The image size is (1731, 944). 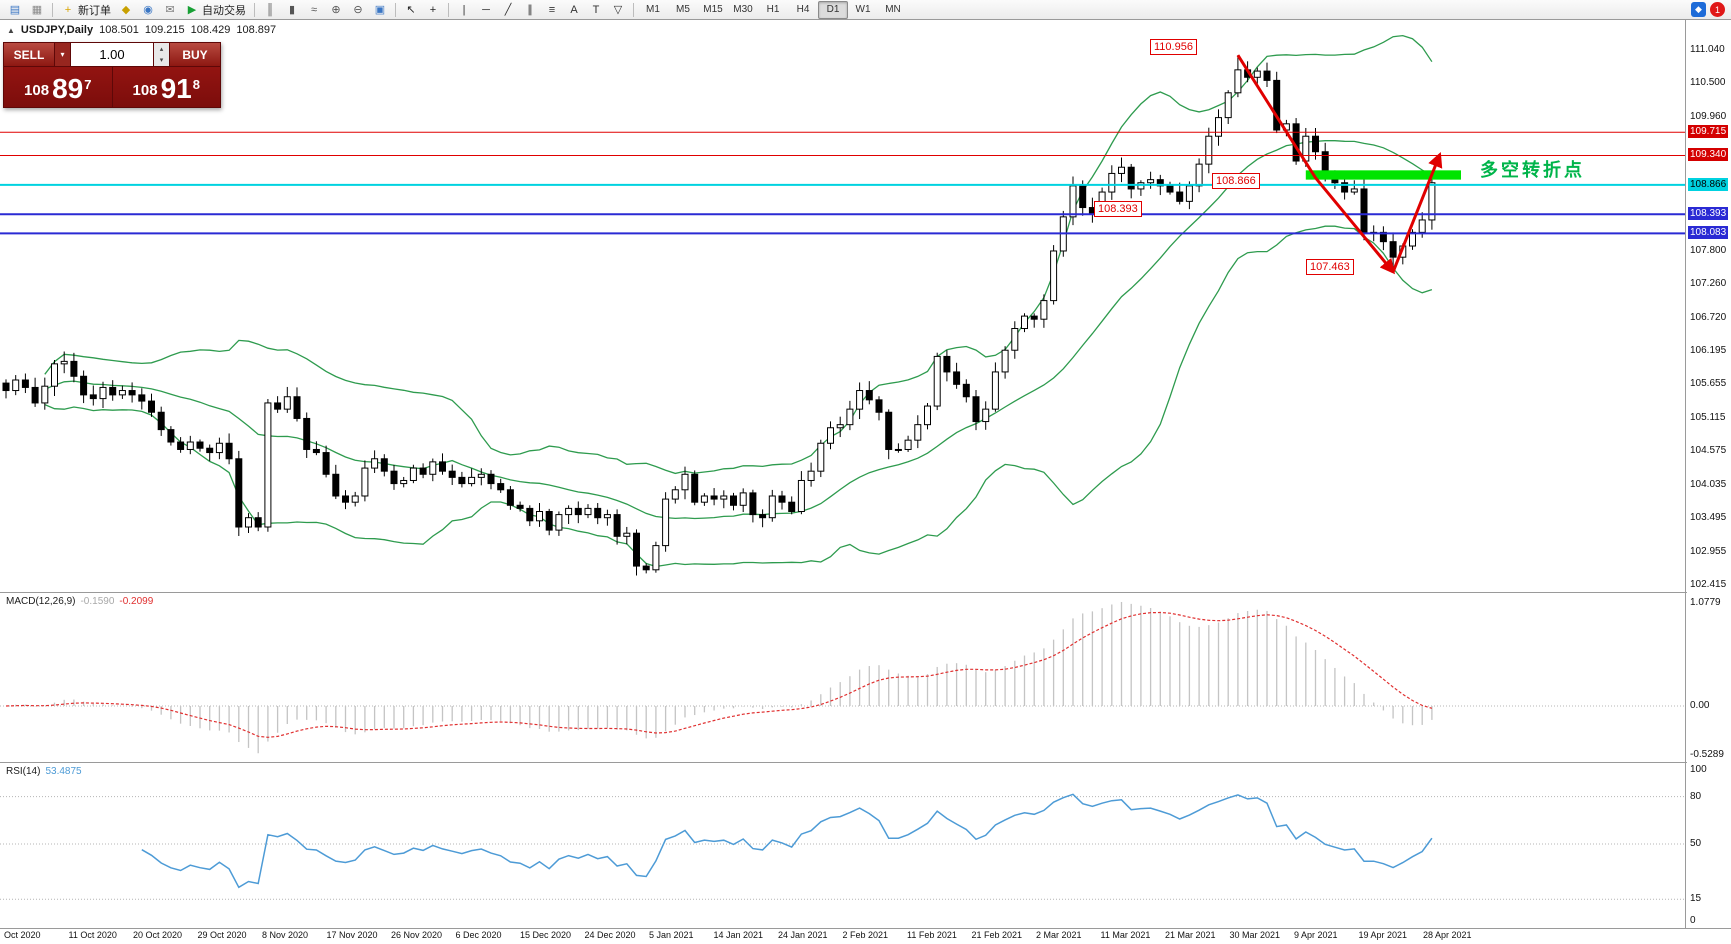 I want to click on ask-handle: 108, so click(x=145, y=90).